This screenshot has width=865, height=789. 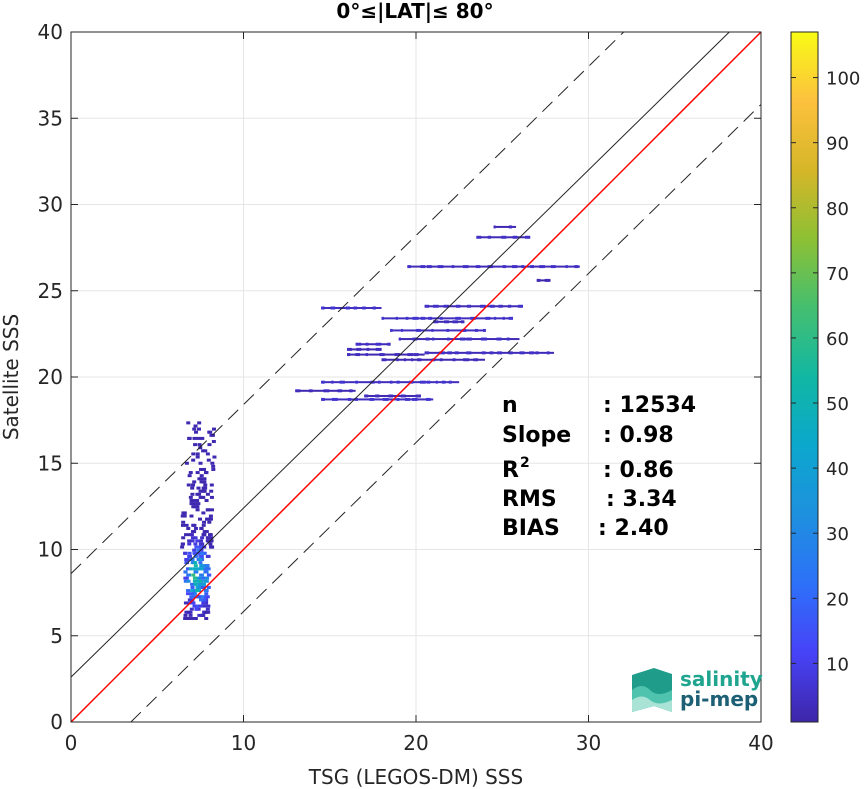 What do you see at coordinates (721, 679) in the screenshot?
I see `logo-line1: salinity` at bounding box center [721, 679].